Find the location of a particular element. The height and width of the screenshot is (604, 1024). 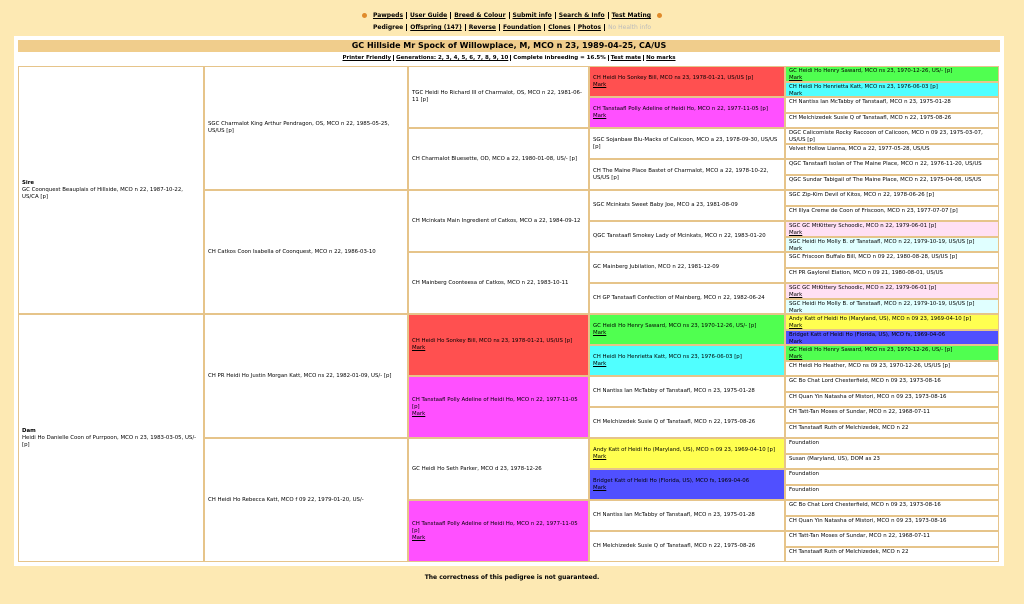

nav-link: Photos is located at coordinates (589, 27).